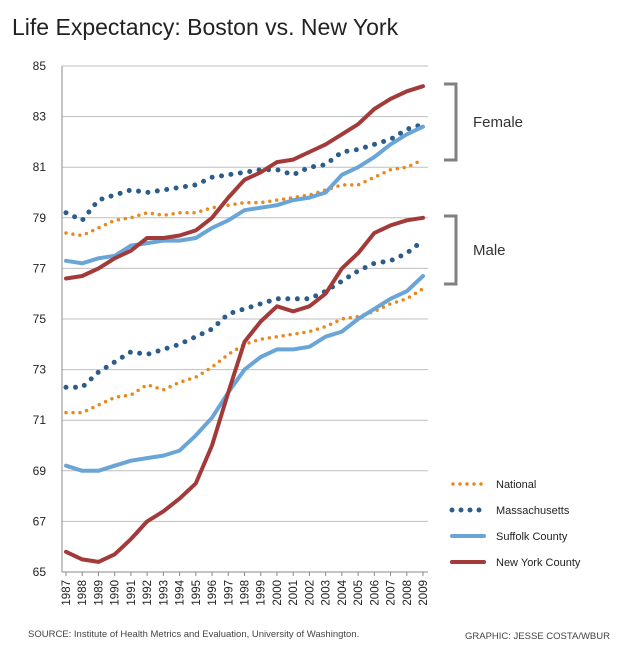 The image size is (620, 646). Describe the element at coordinates (213, 593) in the screenshot. I see `x-tick-label: 1996` at that location.